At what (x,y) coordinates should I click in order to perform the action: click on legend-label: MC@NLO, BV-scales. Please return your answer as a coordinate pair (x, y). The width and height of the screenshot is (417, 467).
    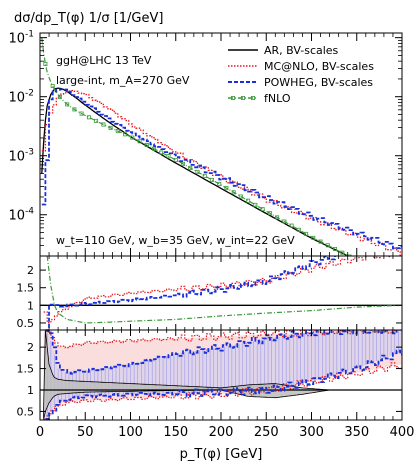
    Looking at the image, I should click on (319, 66).